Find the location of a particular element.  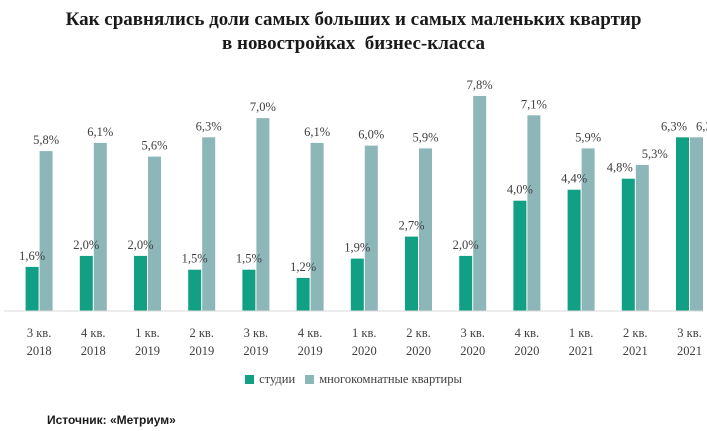

legend-item-multiroom: многокомнатные квартиры is located at coordinates (383, 379).